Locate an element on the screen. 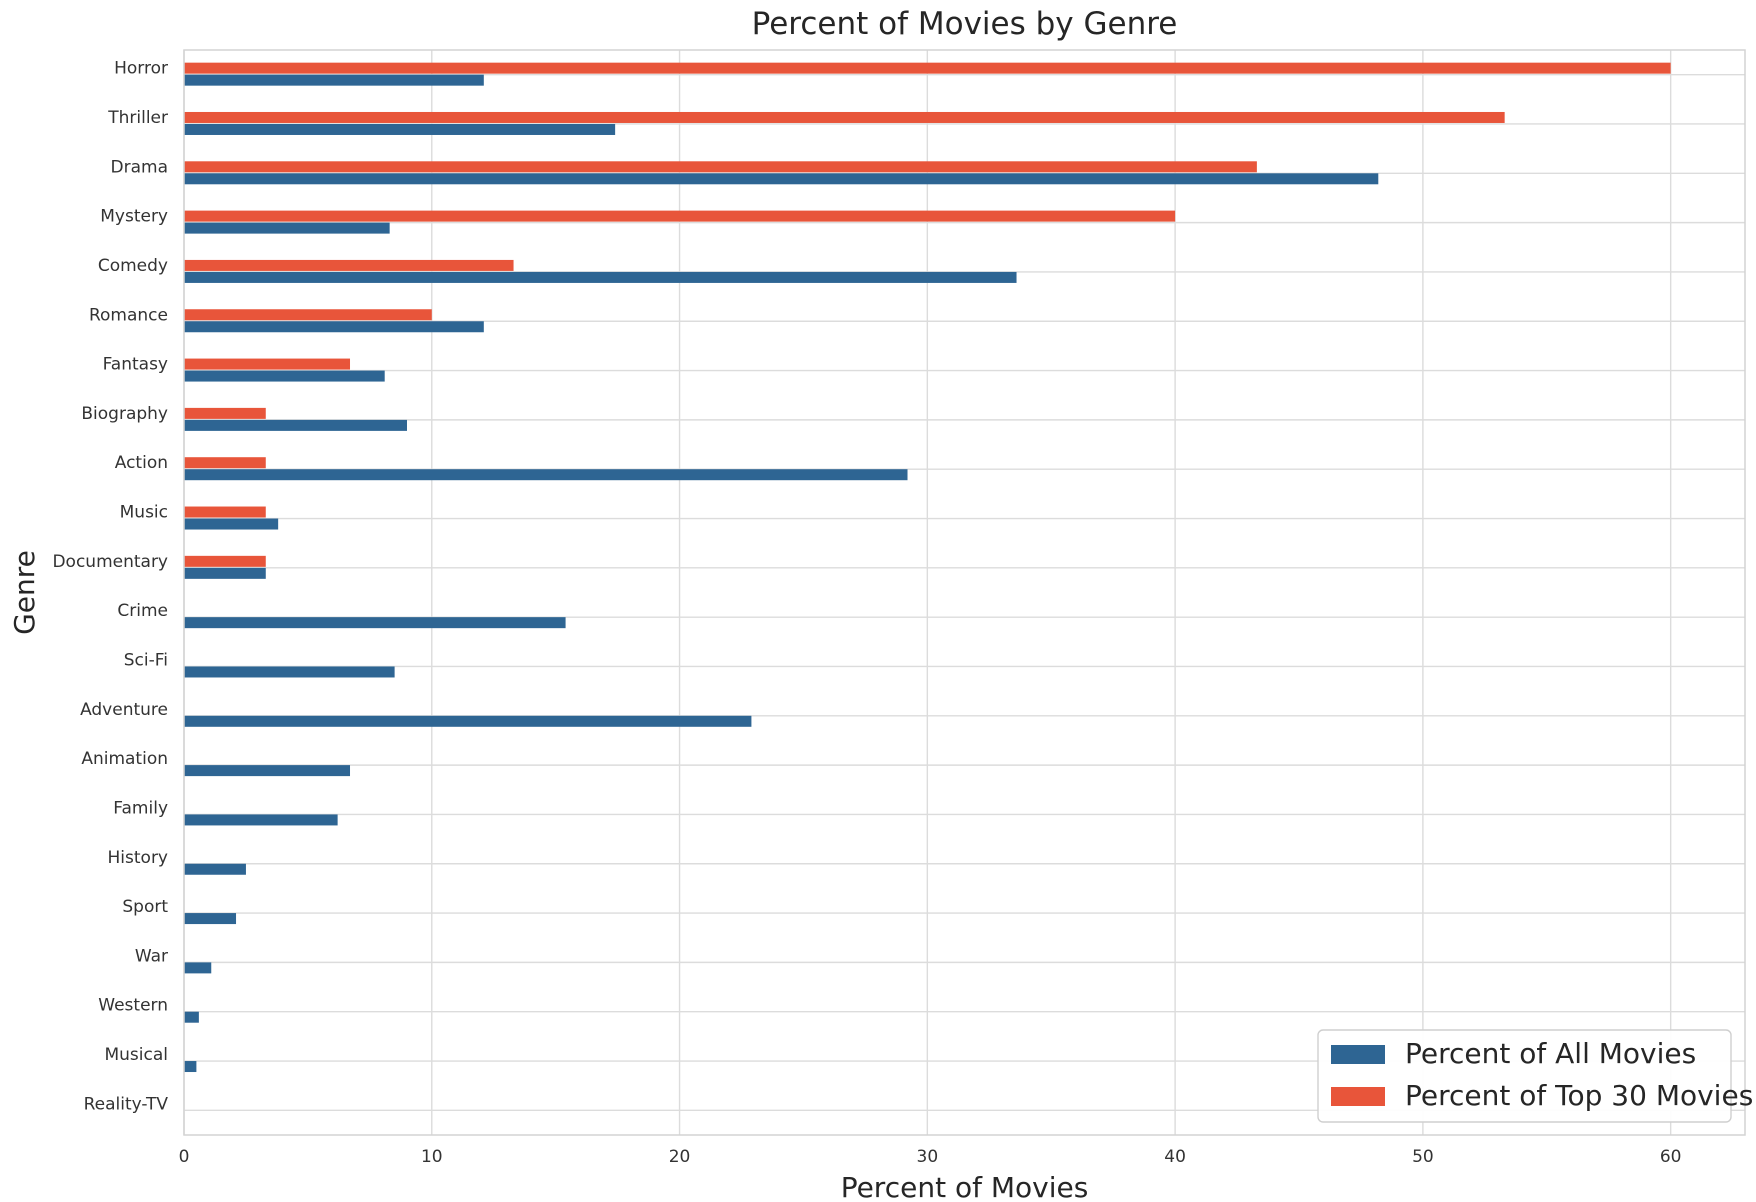 The width and height of the screenshot is (1756, 1202). y-tick-label: Western is located at coordinates (133, 1006).